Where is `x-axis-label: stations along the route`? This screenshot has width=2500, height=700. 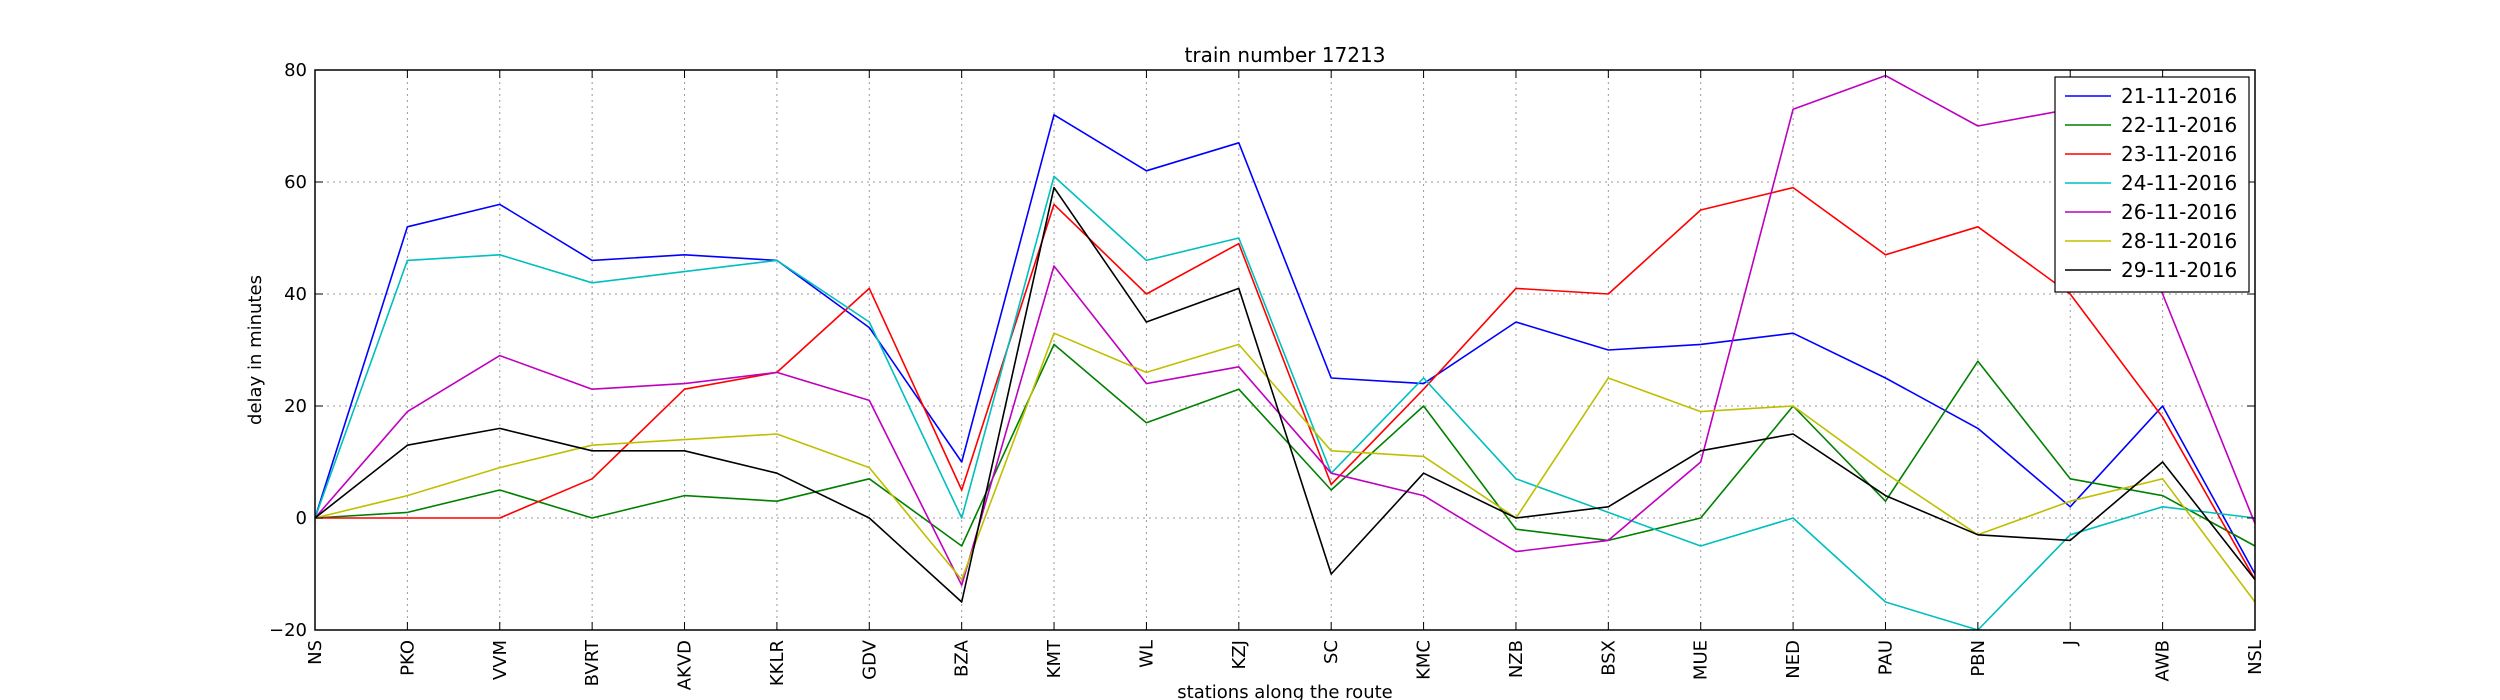
x-axis-label: stations along the route is located at coordinates (1284, 691).